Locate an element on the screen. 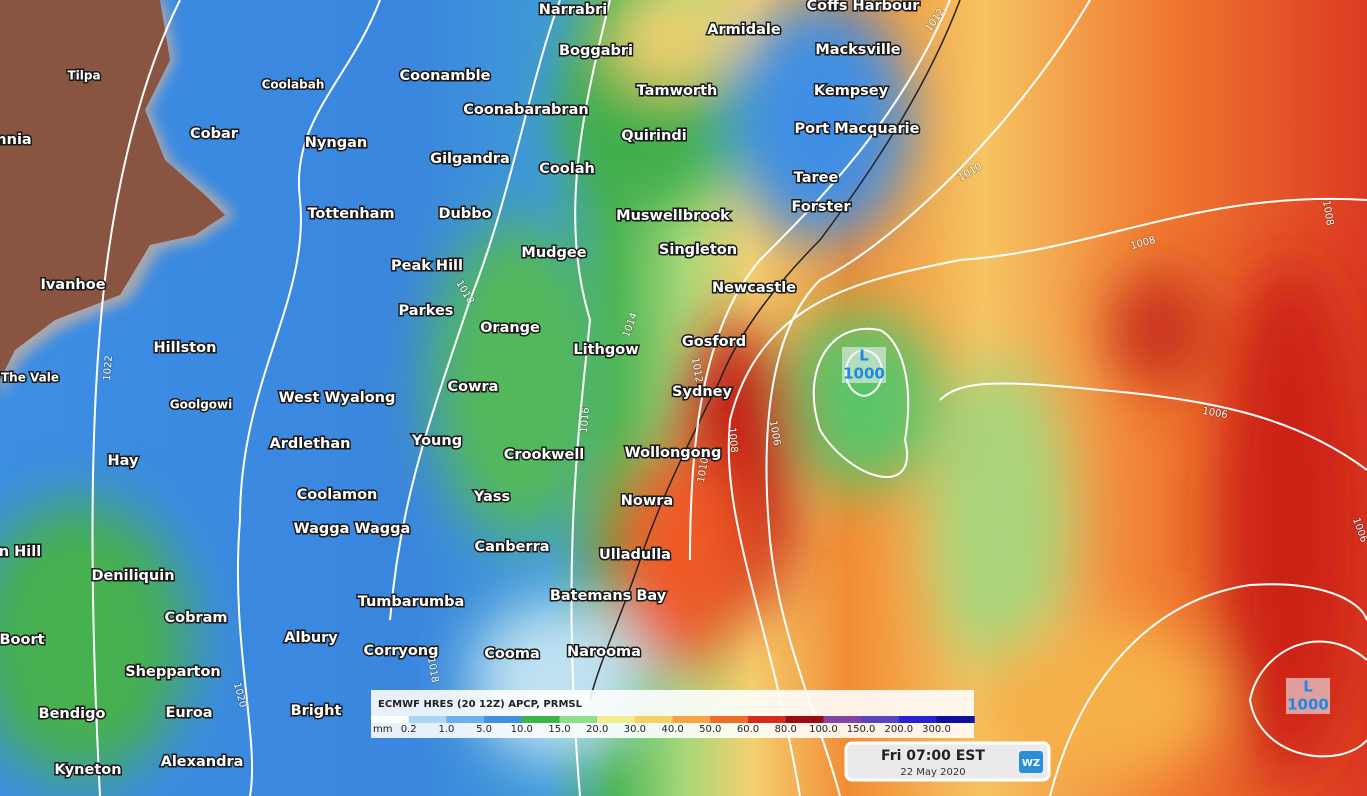  place-label: Ardlethan is located at coordinates (310, 444).